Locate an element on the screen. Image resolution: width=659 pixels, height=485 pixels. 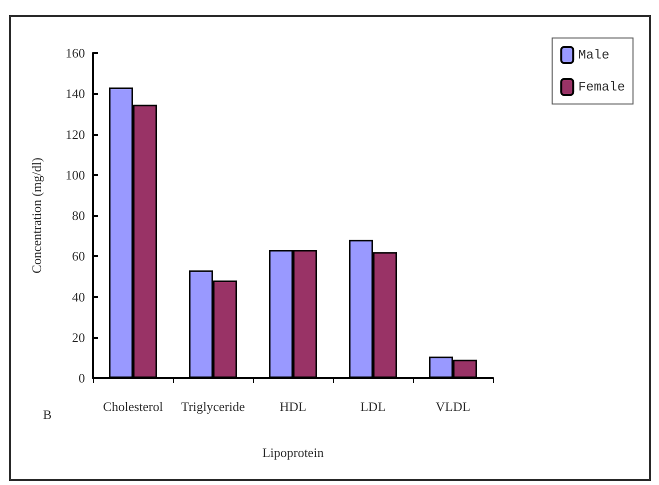
text: B is located at coordinates (47, 414).